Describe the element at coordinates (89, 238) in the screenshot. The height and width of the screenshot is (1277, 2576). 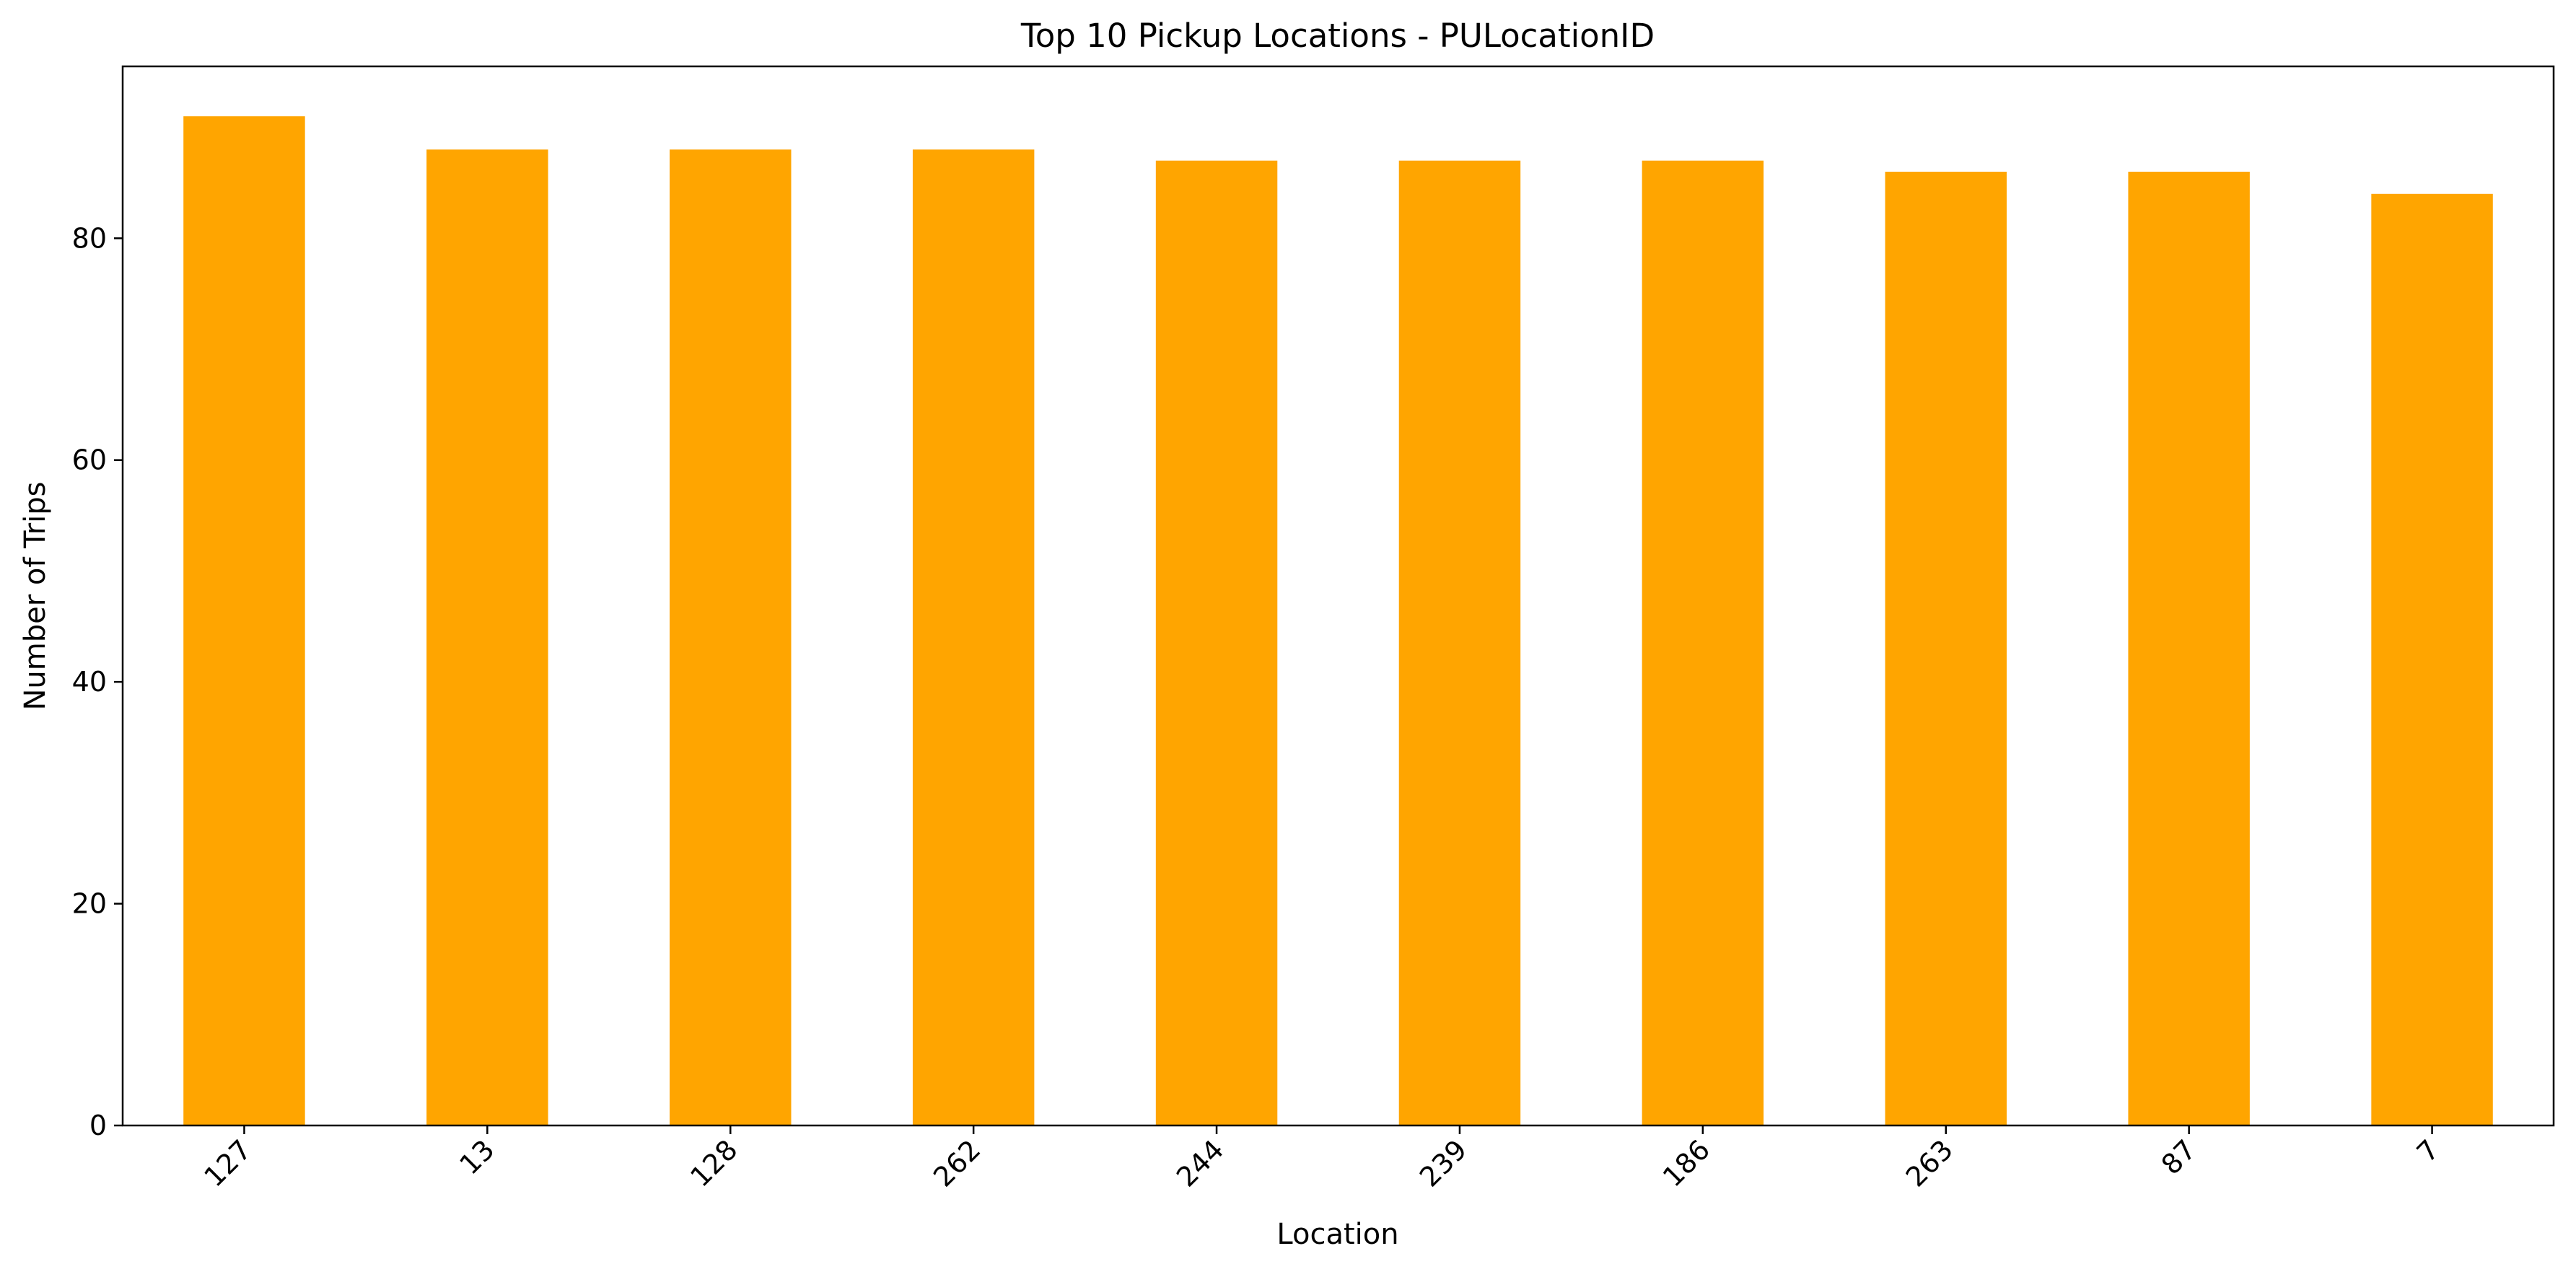
I see `y-tick-label: 80` at that location.